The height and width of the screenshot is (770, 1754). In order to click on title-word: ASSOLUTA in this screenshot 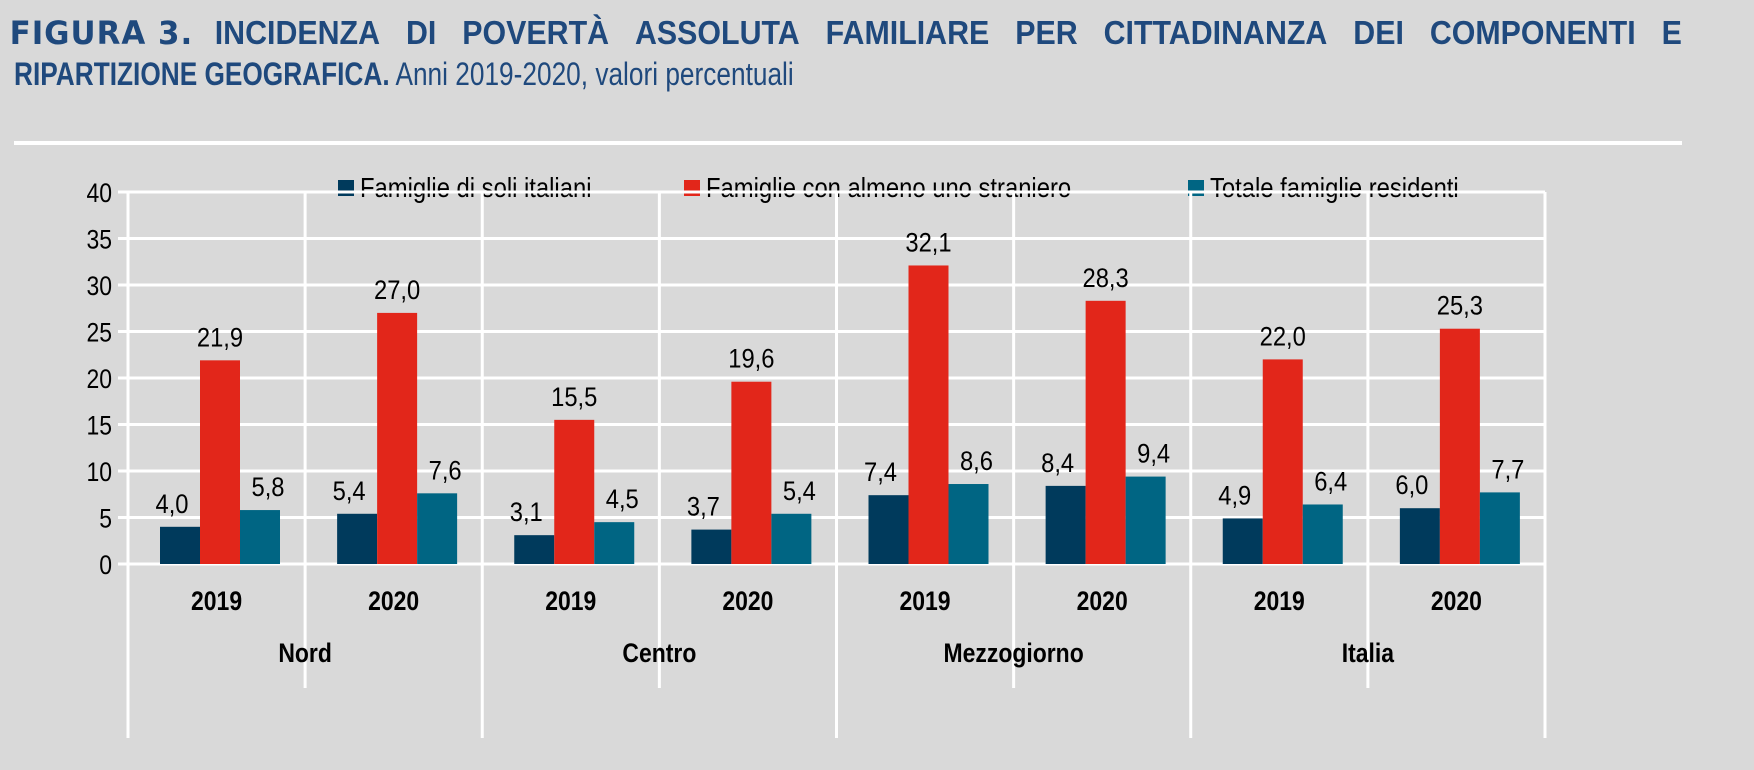, I will do `click(717, 32)`.